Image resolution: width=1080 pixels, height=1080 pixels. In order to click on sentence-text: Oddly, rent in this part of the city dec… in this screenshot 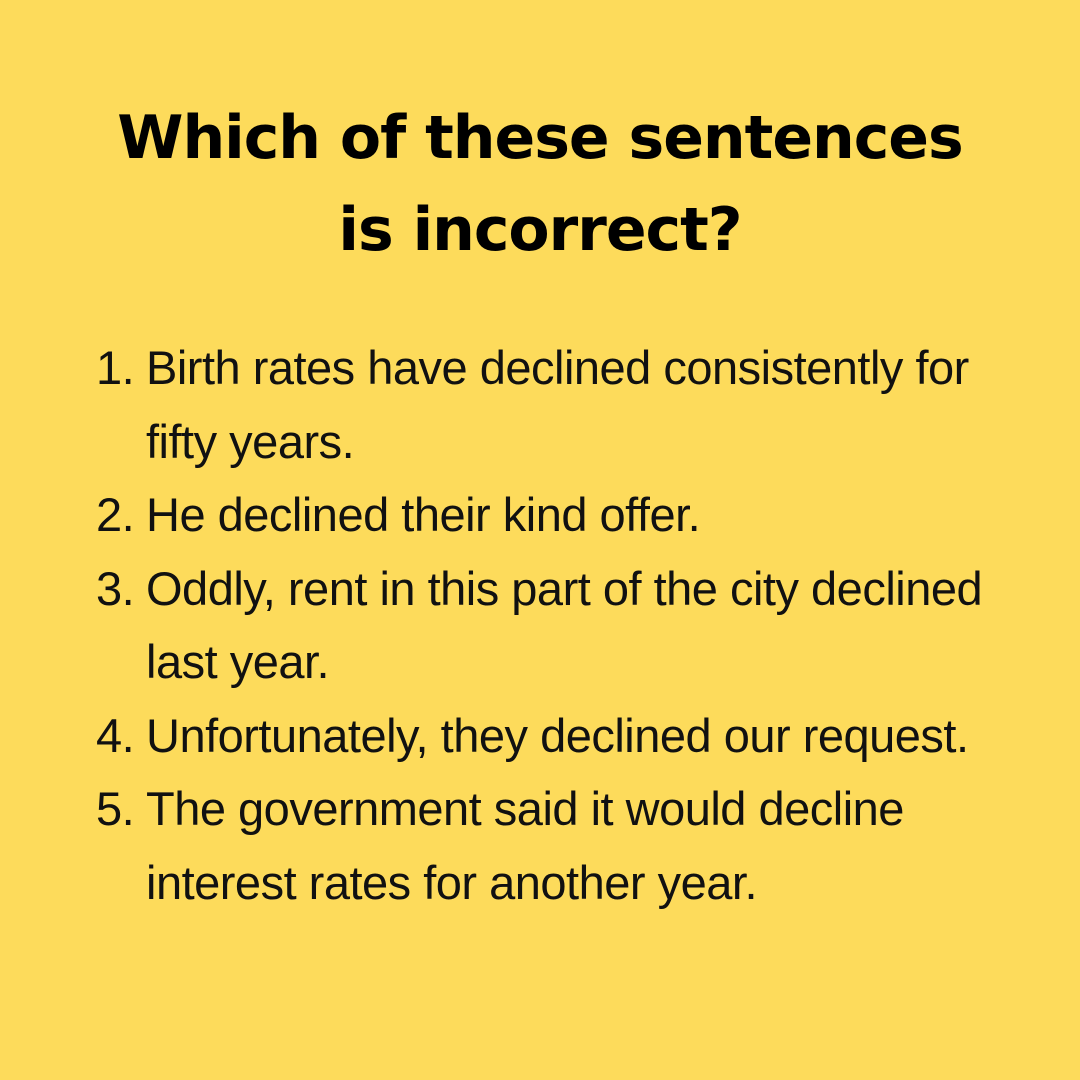, I will do `click(564, 625)`.